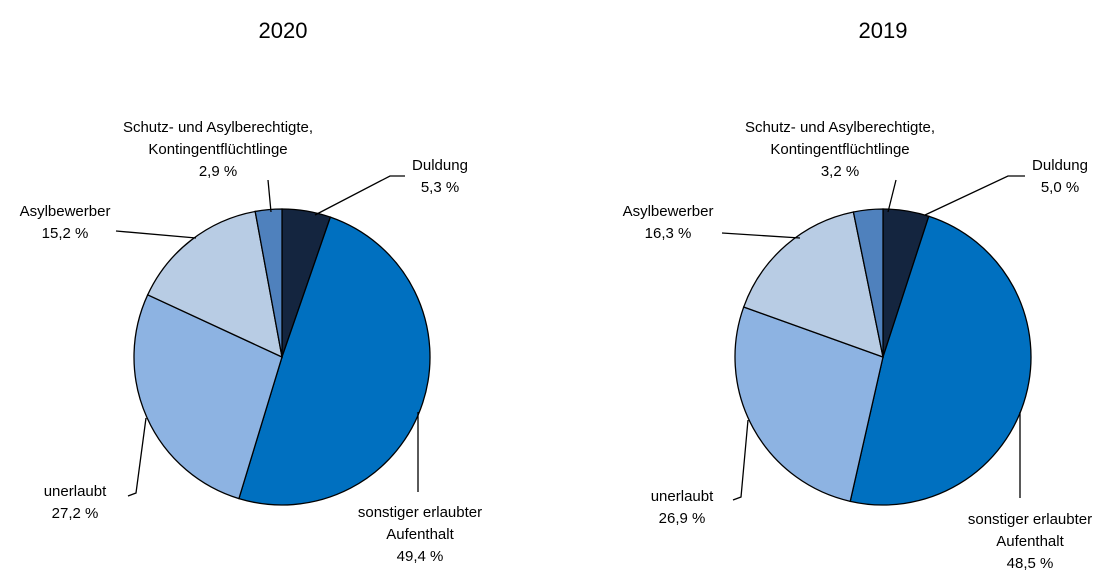 The height and width of the screenshot is (574, 1109). Describe the element at coordinates (75, 513) in the screenshot. I see `value-label: 27,2 %` at that location.